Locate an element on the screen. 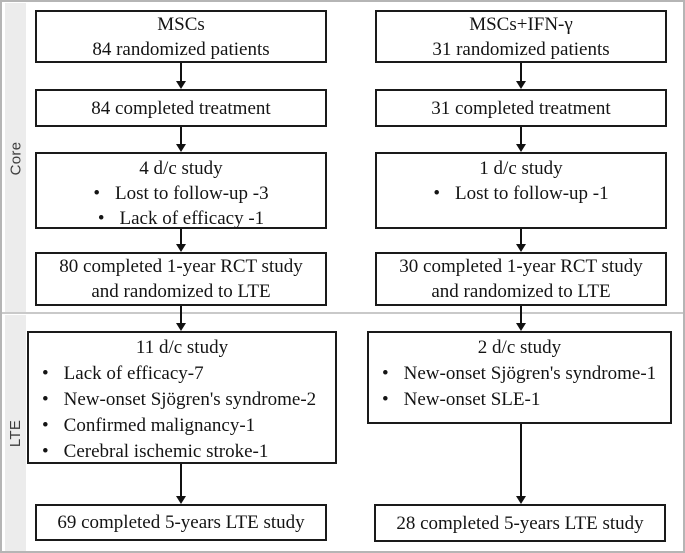  lte-phase-label: LTE is located at coordinates (16, 433).